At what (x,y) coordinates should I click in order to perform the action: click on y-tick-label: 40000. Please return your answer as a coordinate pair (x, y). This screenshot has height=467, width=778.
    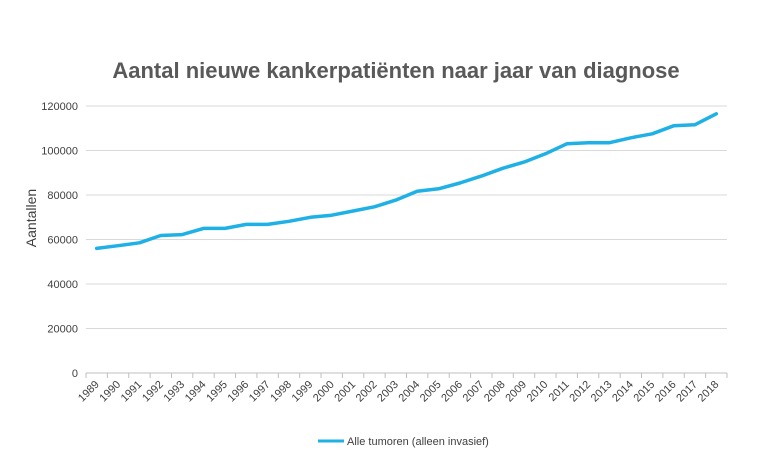
    Looking at the image, I should click on (62, 285).